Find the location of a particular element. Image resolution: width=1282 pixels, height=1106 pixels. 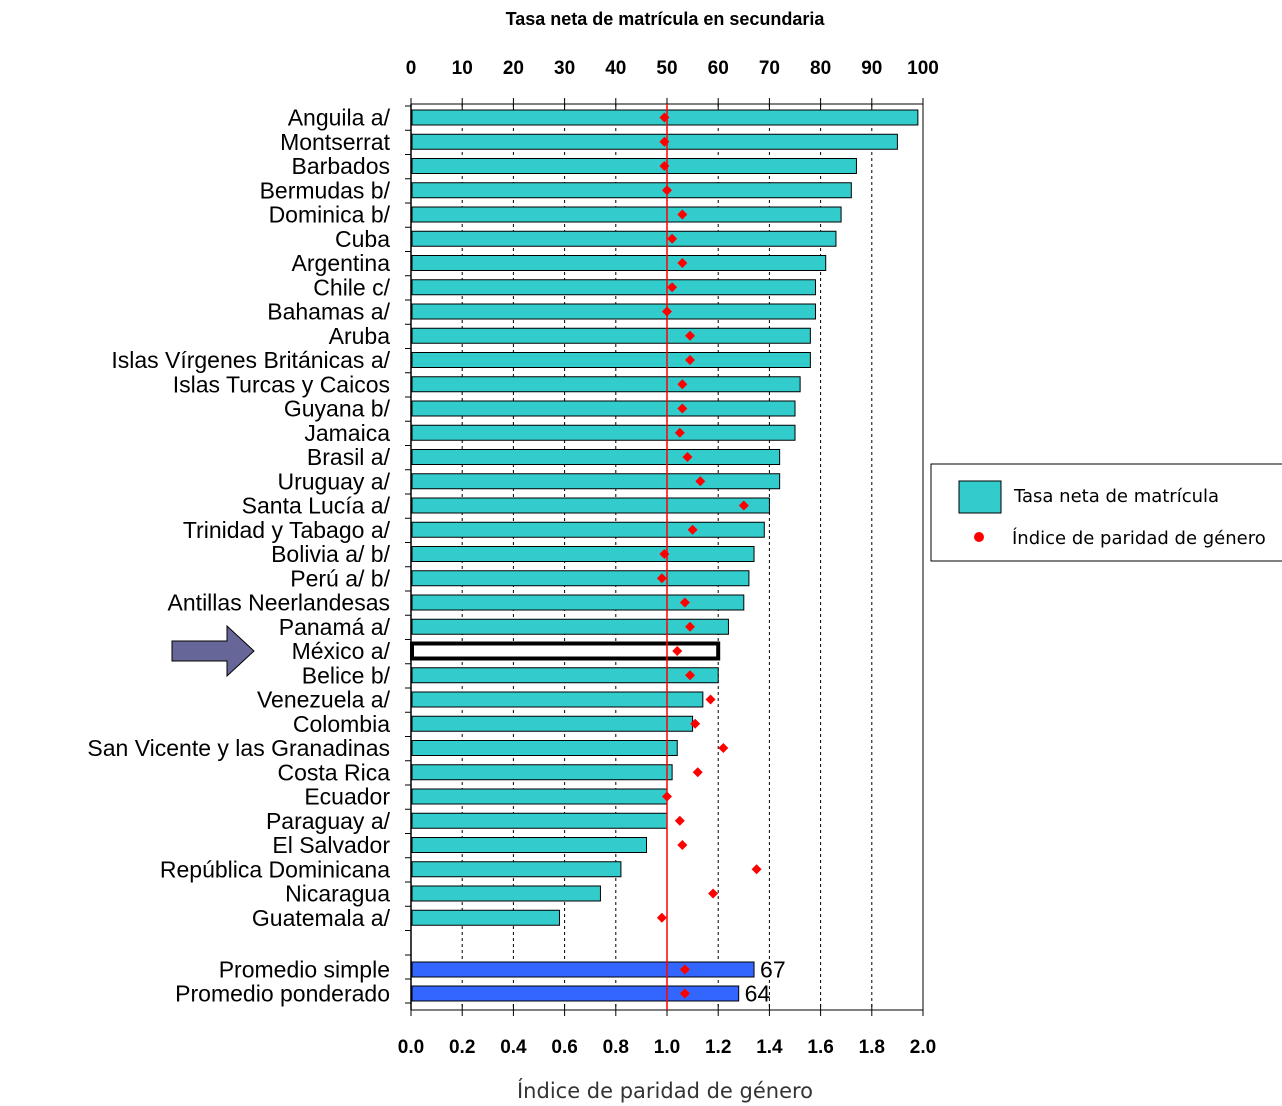

bar-guatemala-a is located at coordinates (485, 917).